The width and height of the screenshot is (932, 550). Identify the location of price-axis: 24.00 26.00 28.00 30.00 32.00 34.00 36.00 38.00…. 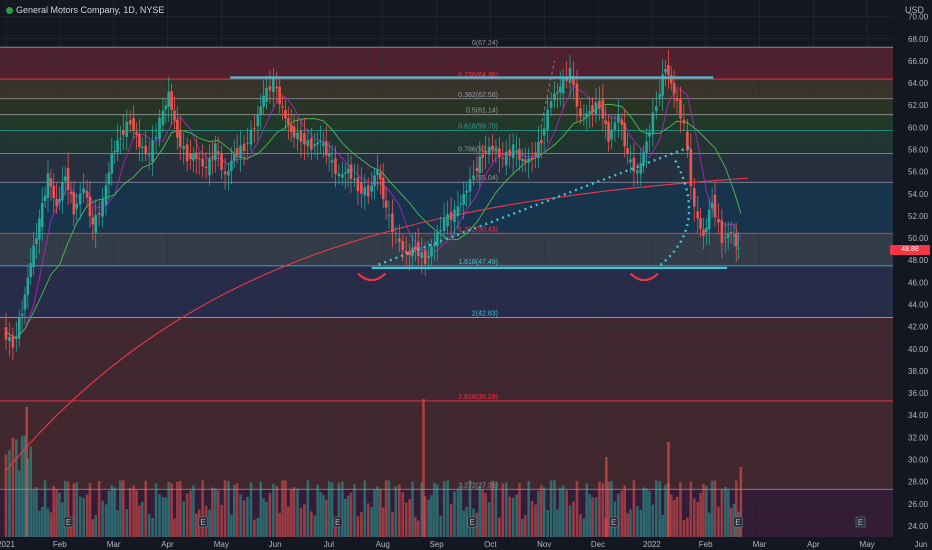
(912, 275).